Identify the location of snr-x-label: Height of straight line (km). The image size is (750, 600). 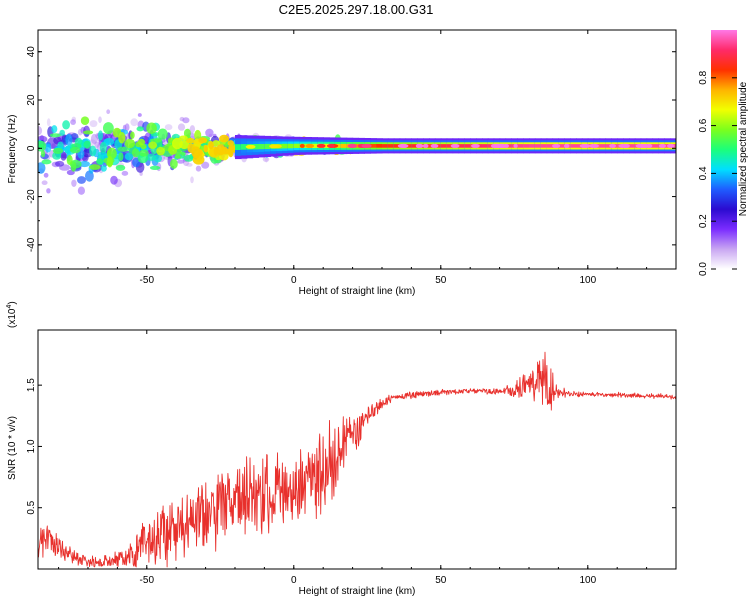
(357, 591).